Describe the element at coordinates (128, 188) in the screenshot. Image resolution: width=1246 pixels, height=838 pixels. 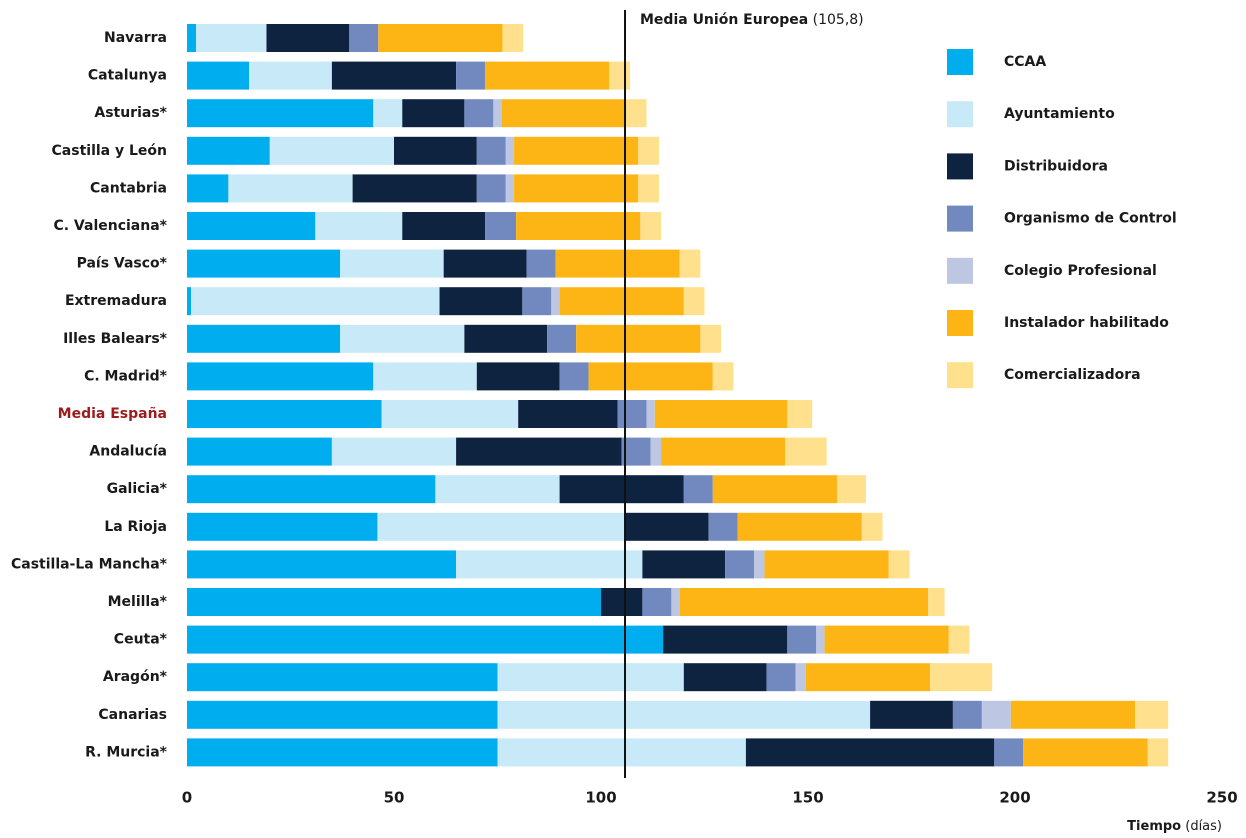
I see `category-label: Cantabria` at that location.